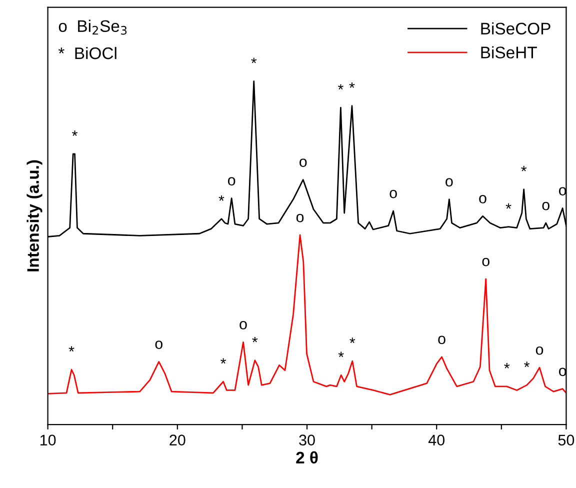 The width and height of the screenshot is (576, 488). I want to click on x-tick-label: 10, so click(48, 440).